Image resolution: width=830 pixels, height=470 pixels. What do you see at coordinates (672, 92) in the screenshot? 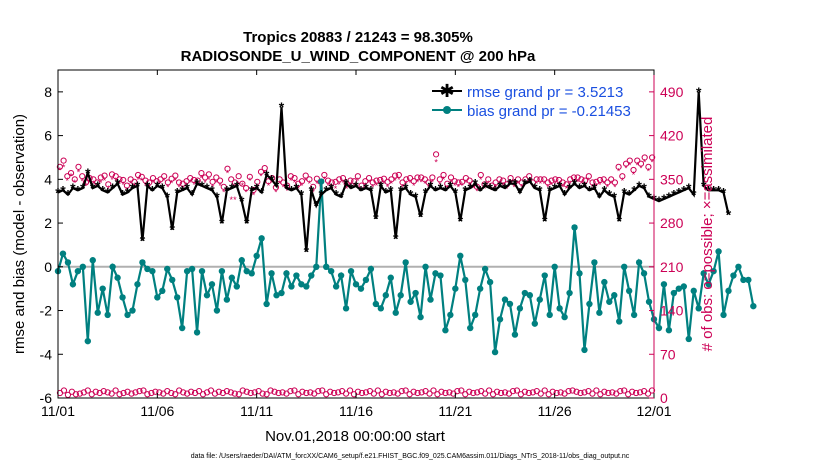
I see `y-right-tick-label: 490` at bounding box center [672, 92].